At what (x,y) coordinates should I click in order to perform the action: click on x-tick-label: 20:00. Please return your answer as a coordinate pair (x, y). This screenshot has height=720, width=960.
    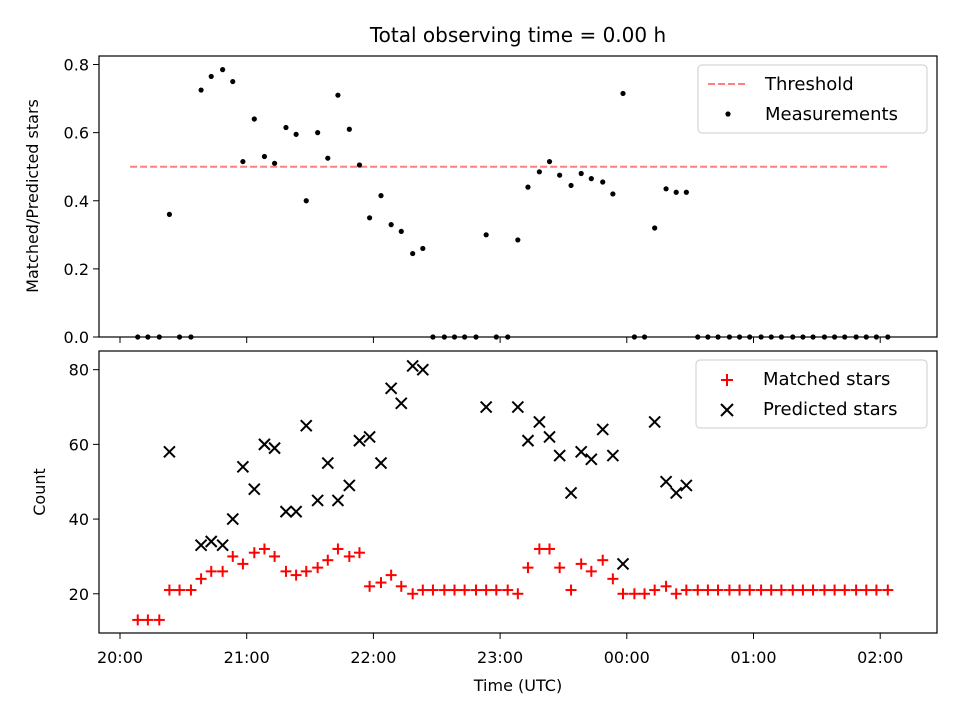
    Looking at the image, I should click on (120, 657).